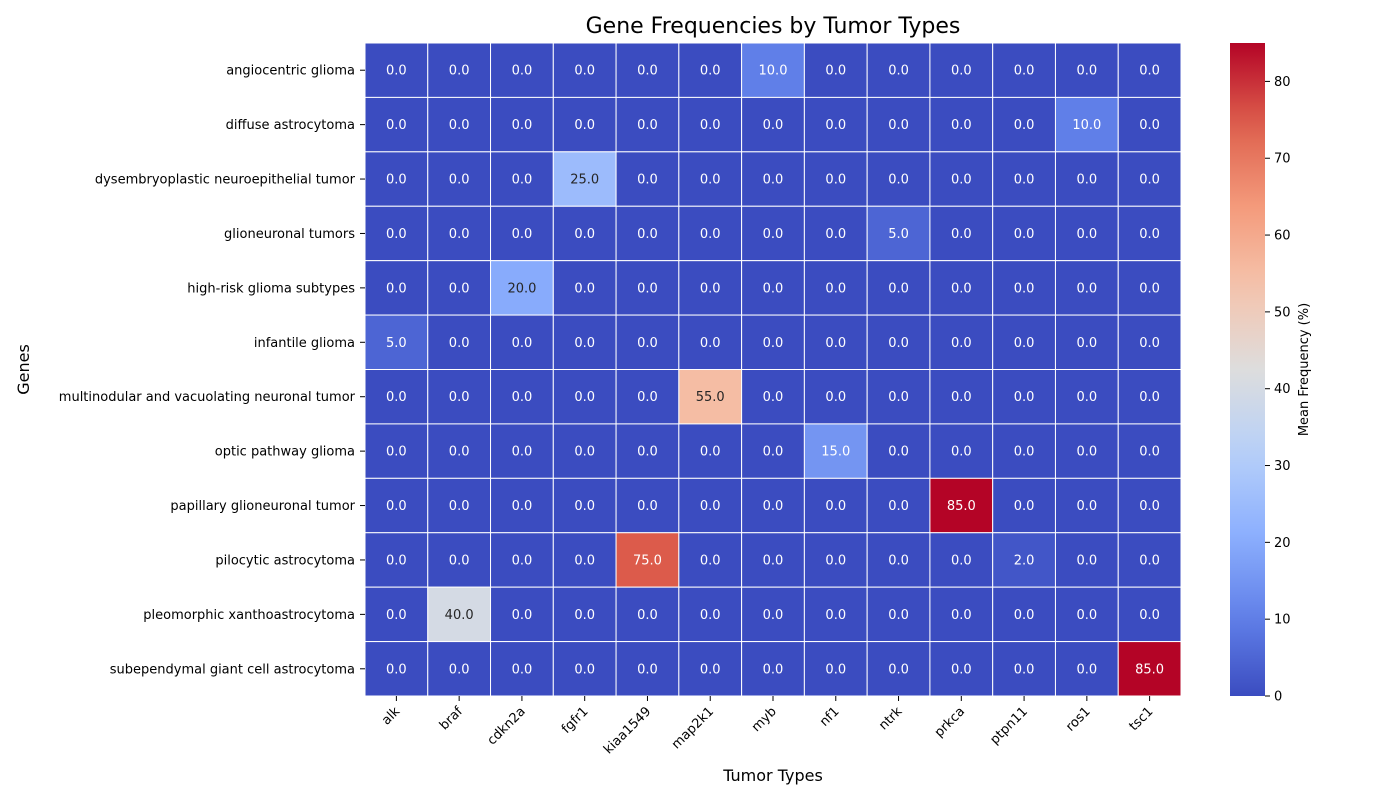  What do you see at coordinates (1282, 312) in the screenshot?
I see `colorbar-tick-label: 50` at bounding box center [1282, 312].